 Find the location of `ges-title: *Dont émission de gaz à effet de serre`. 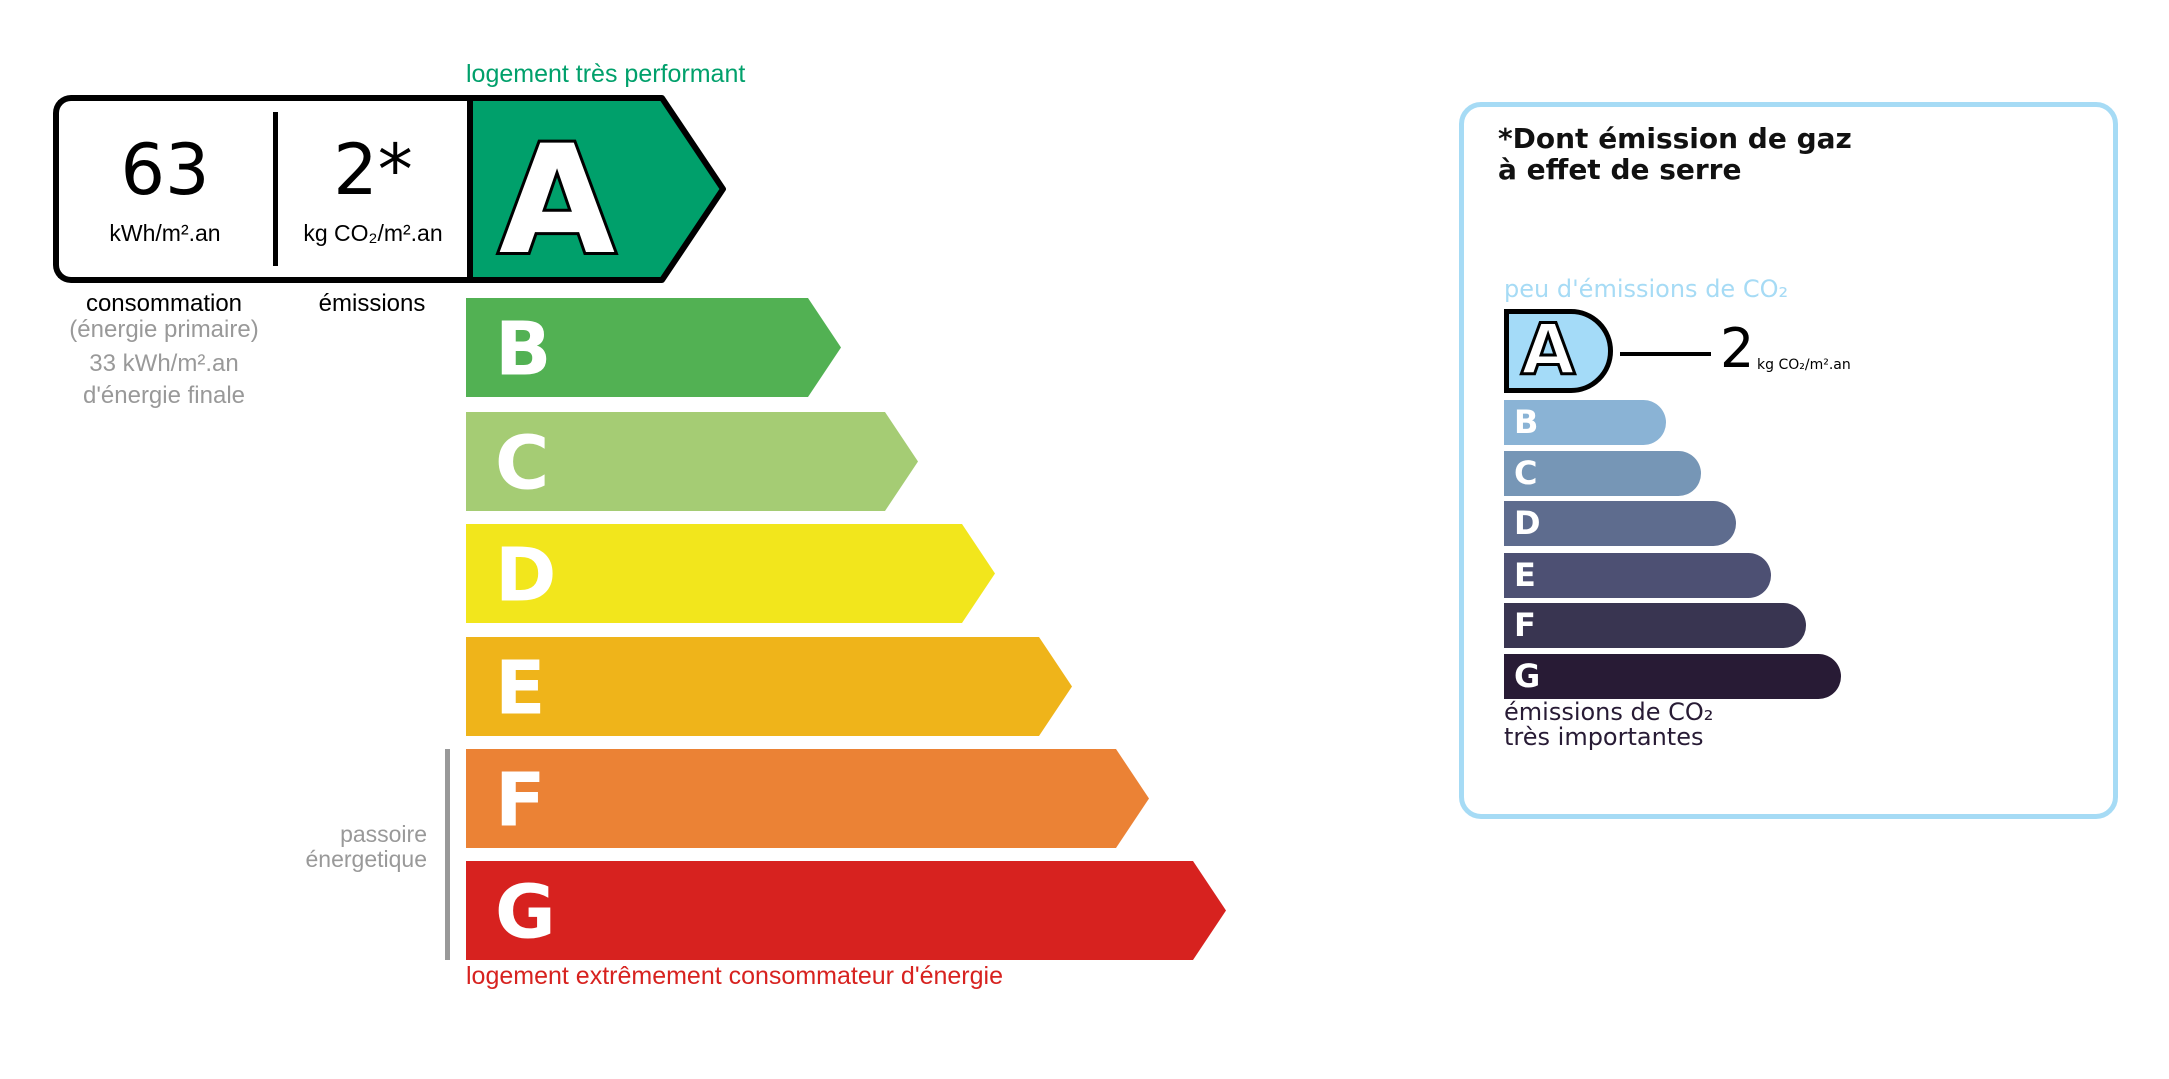

ges-title: *Dont émission de gaz à effet de serre is located at coordinates (1675, 154).